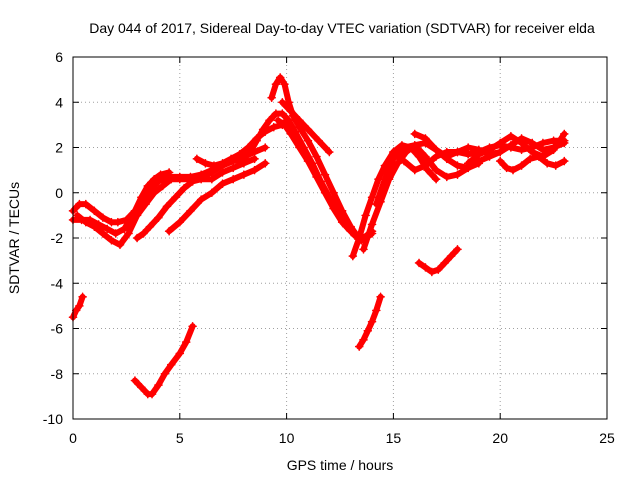 Image resolution: width=640 pixels, height=480 pixels. I want to click on y-tick-label: -6, so click(57, 329).